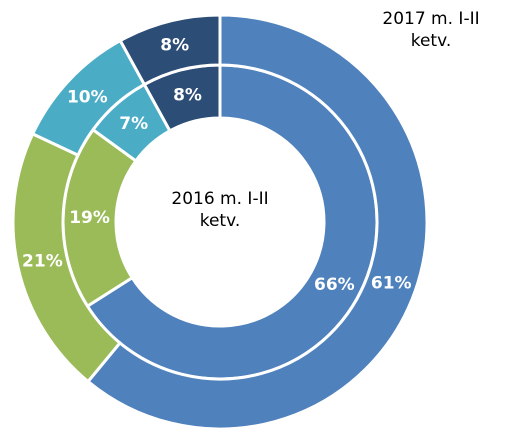  Describe the element at coordinates (334, 285) in the screenshot. I see `data-label: 66%` at that location.